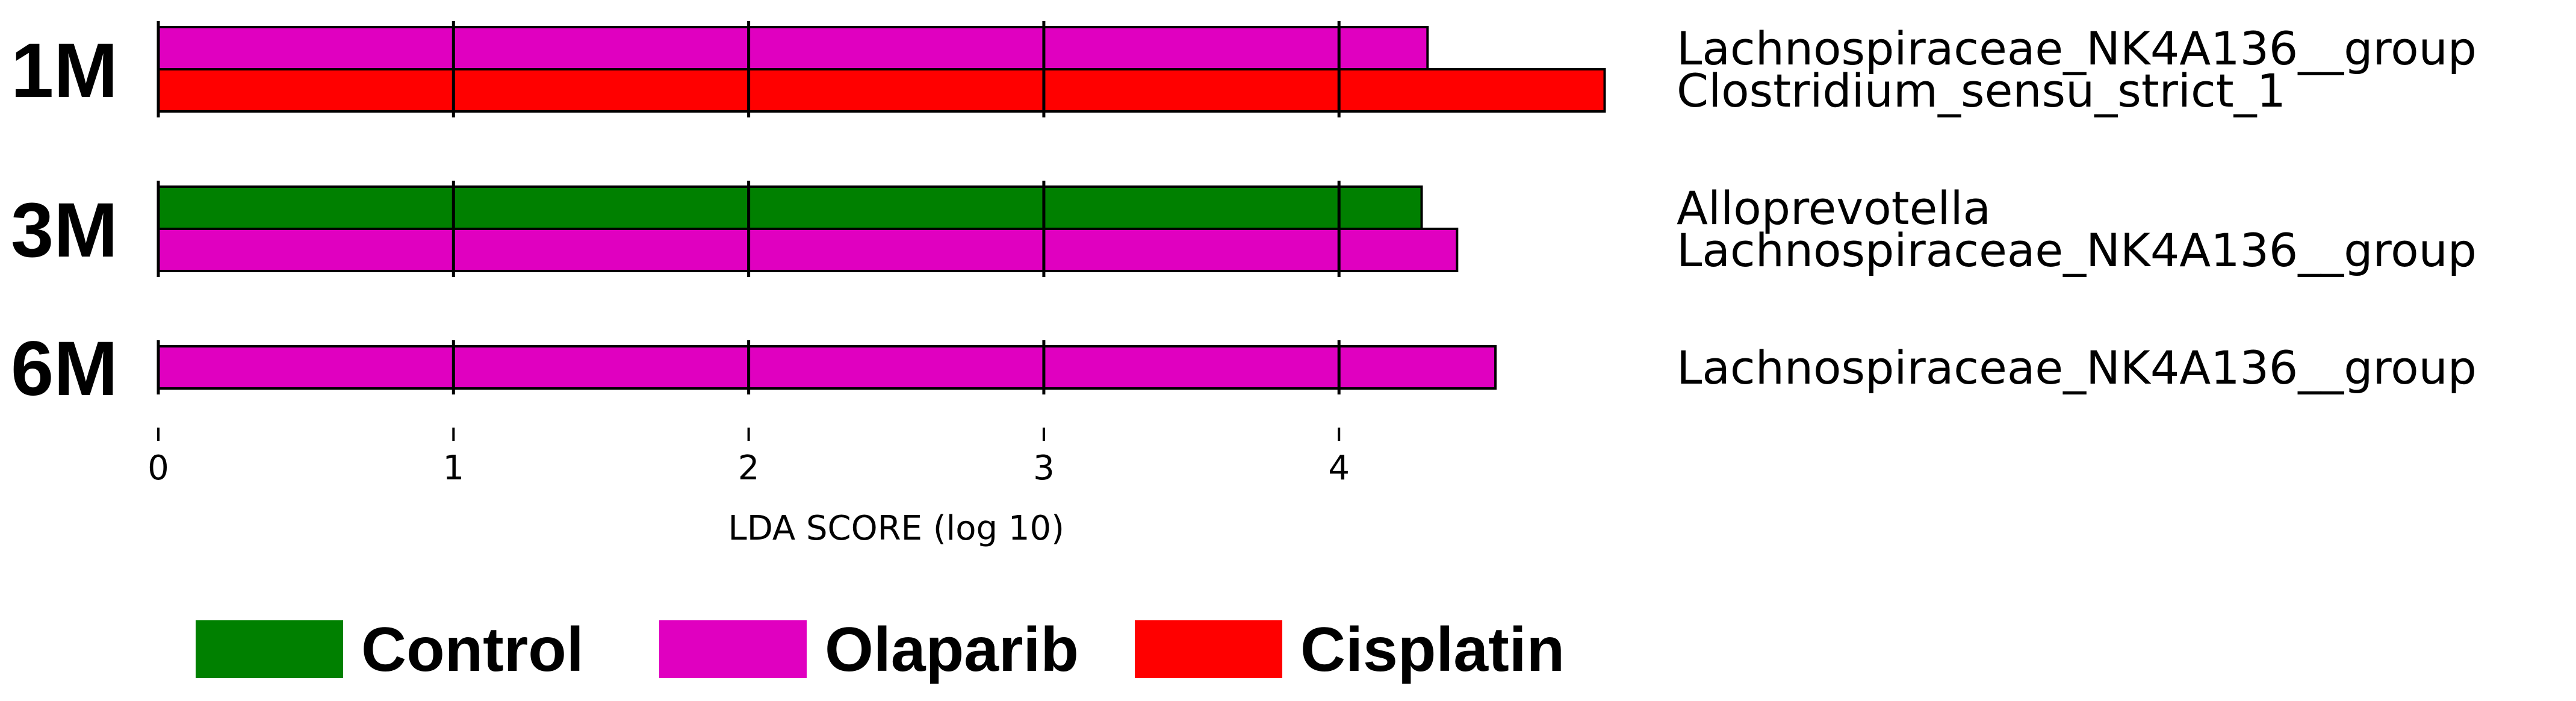  What do you see at coordinates (1432, 650) in the screenshot?
I see `legend-label-cisplatin: Cisplatin` at bounding box center [1432, 650].